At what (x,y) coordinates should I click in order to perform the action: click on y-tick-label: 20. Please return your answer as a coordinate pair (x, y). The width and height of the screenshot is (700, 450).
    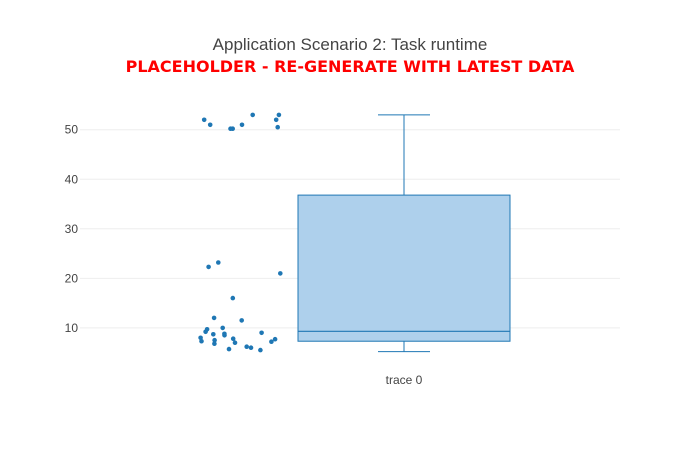
    Looking at the image, I should click on (72, 278).